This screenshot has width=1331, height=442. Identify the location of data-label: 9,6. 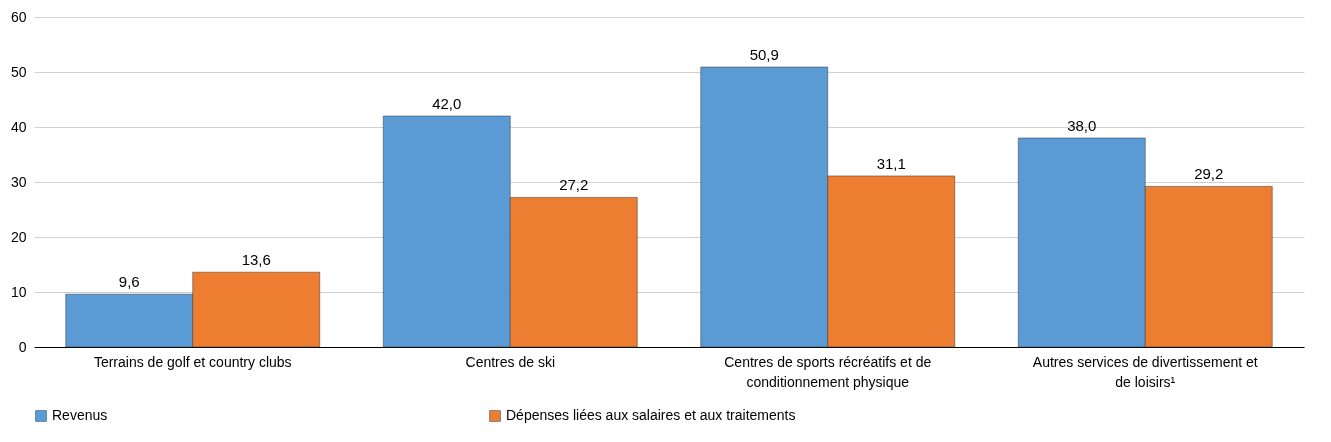
(129, 282).